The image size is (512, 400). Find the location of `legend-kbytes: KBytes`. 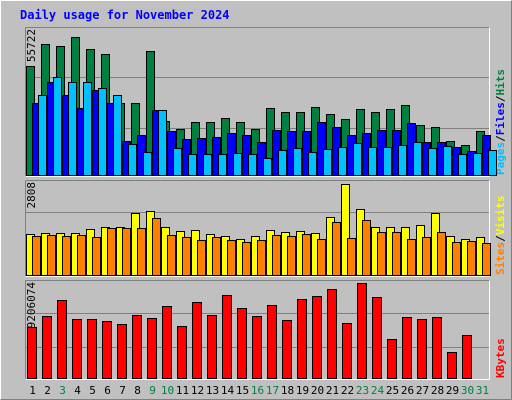

legend-kbytes: KBytes is located at coordinates (500, 358).